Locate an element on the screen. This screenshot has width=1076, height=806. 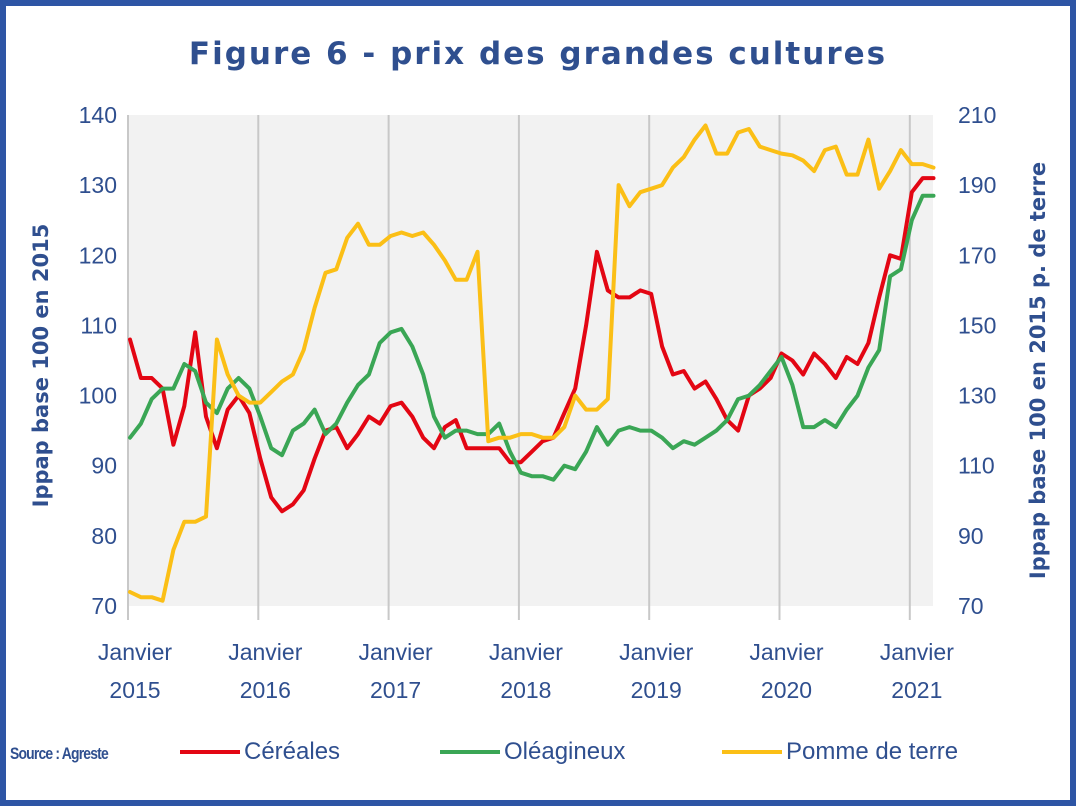
right-tick-label: 190 is located at coordinates (977, 185).